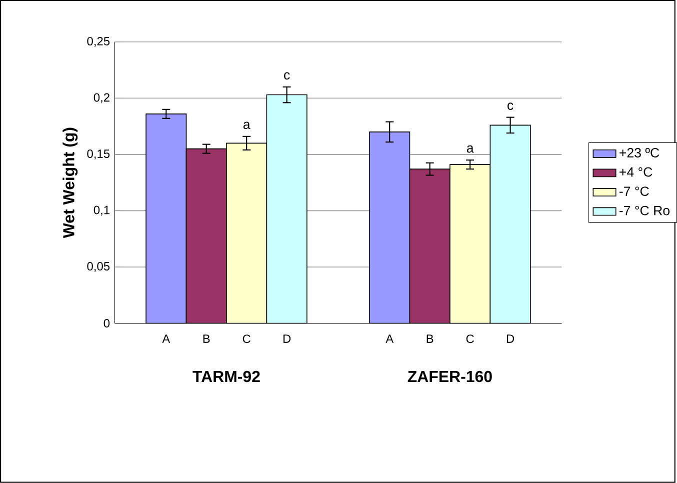 The width and height of the screenshot is (677, 483). Describe the element at coordinates (102, 98) in the screenshot. I see `y-tick-label: 0,2` at that location.